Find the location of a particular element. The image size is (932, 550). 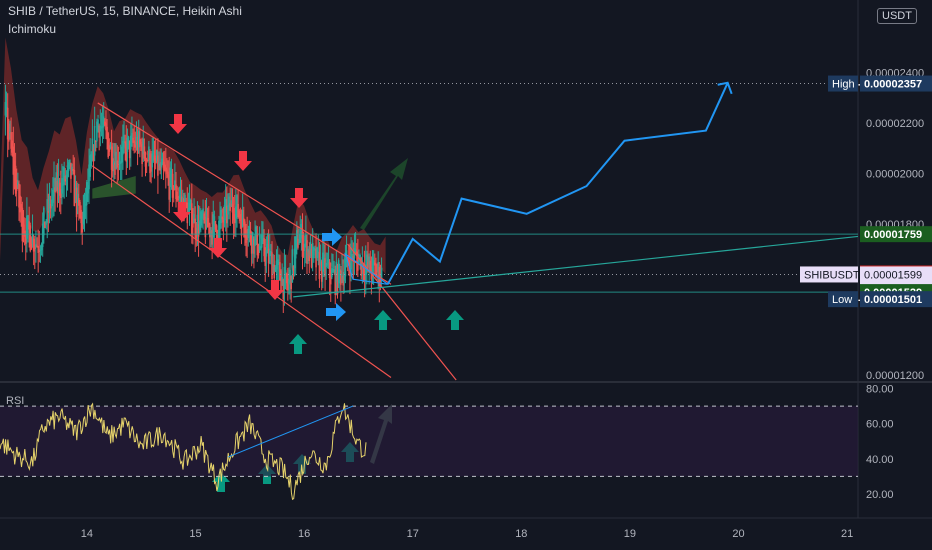

rsi-band is located at coordinates (429, 441).